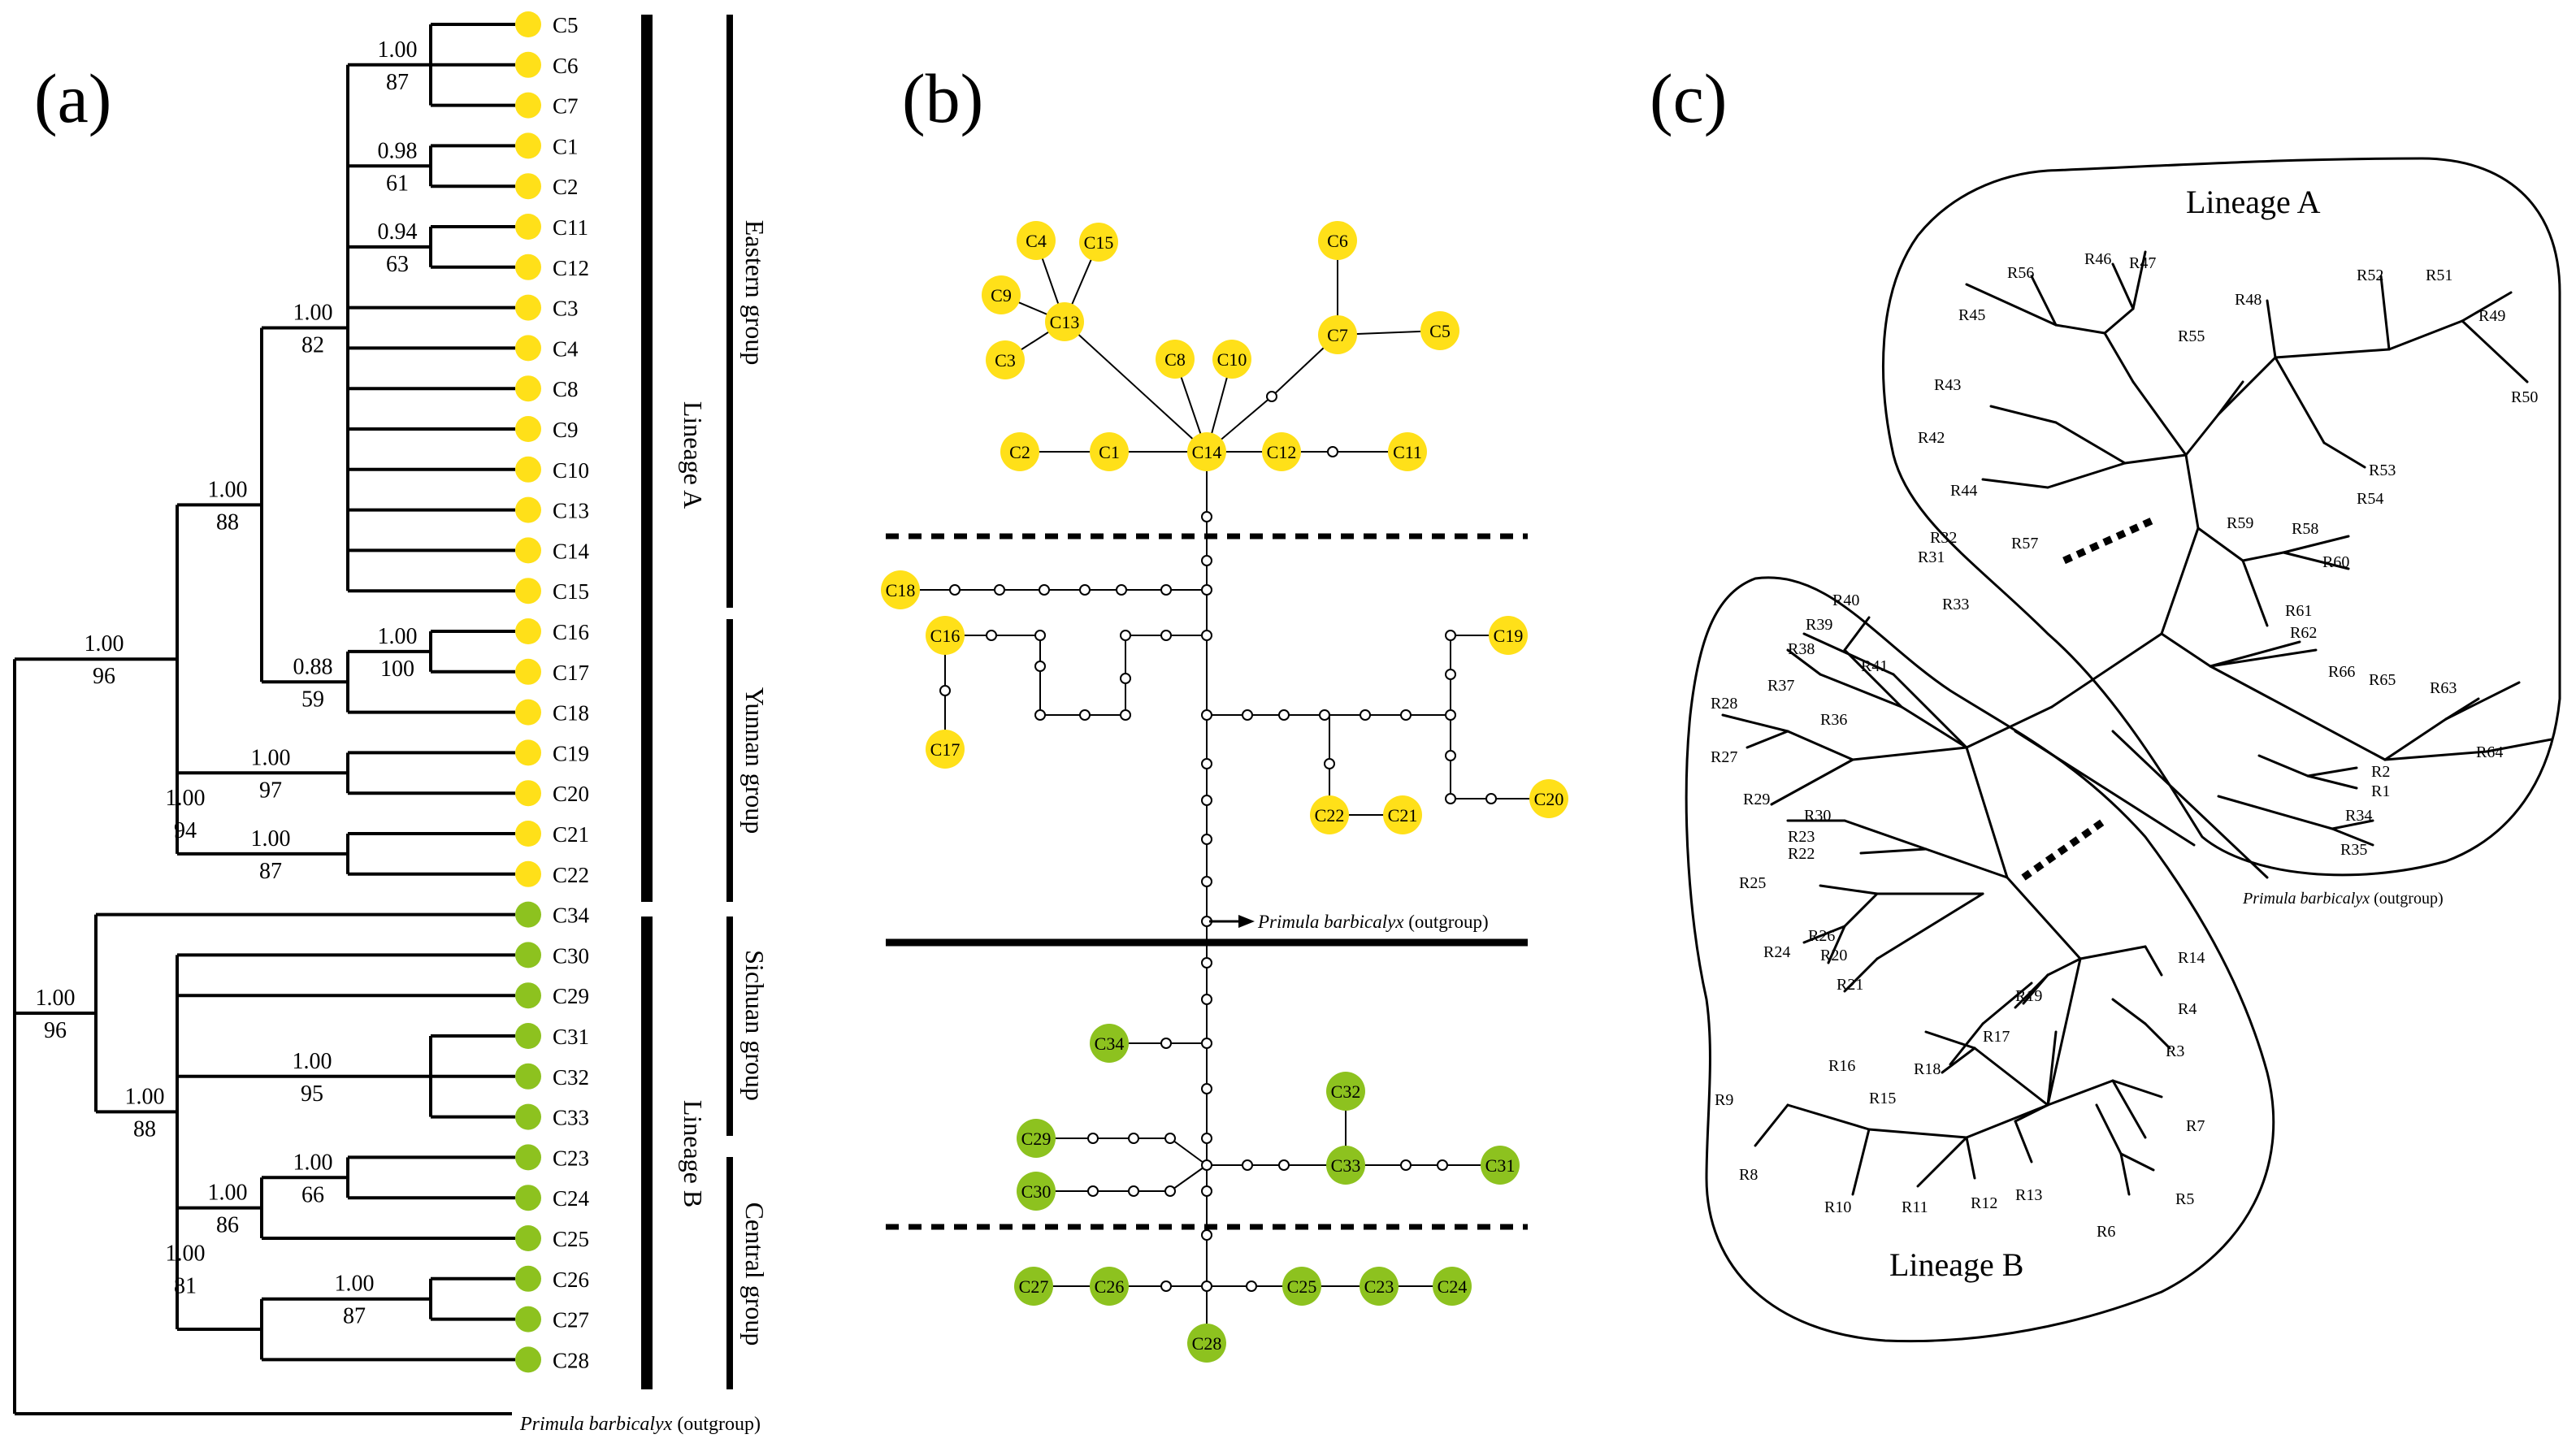 The image size is (2576, 1443). What do you see at coordinates (227, 1225) in the screenshot?
I see `support-bs: 86` at bounding box center [227, 1225].